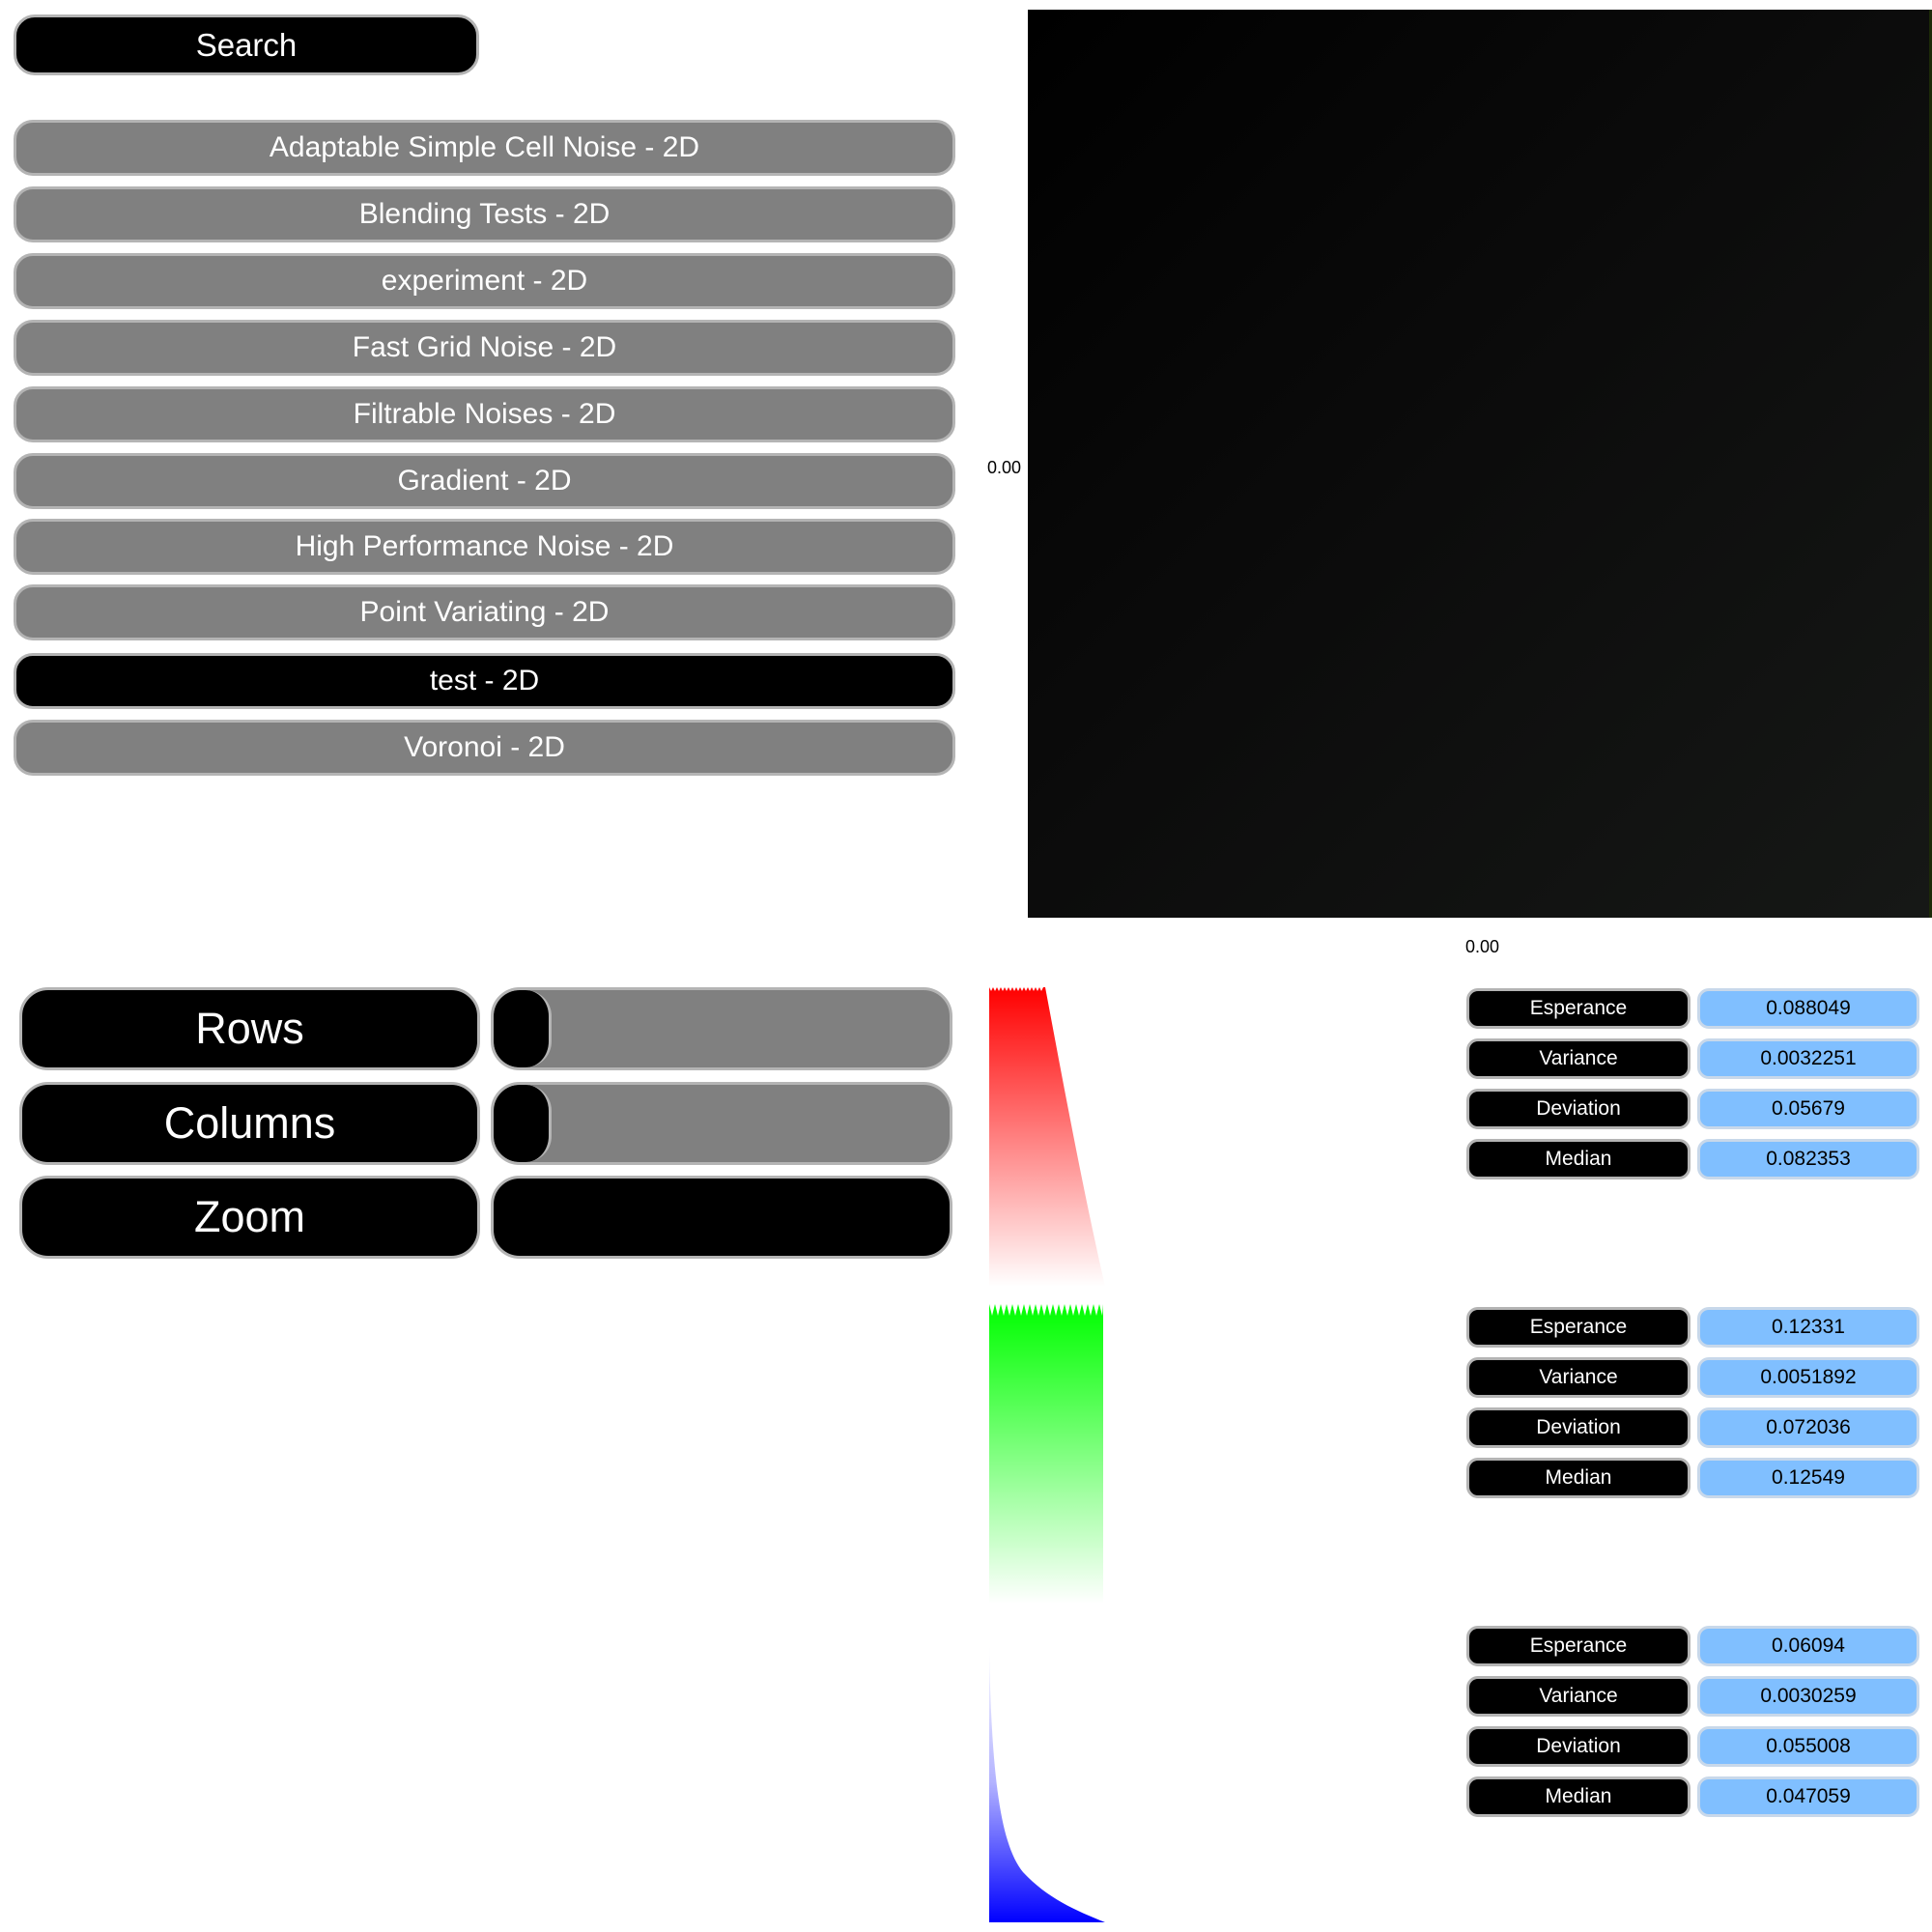  What do you see at coordinates (1808, 1159) in the screenshot?
I see `red-median-value: 0.082353` at bounding box center [1808, 1159].